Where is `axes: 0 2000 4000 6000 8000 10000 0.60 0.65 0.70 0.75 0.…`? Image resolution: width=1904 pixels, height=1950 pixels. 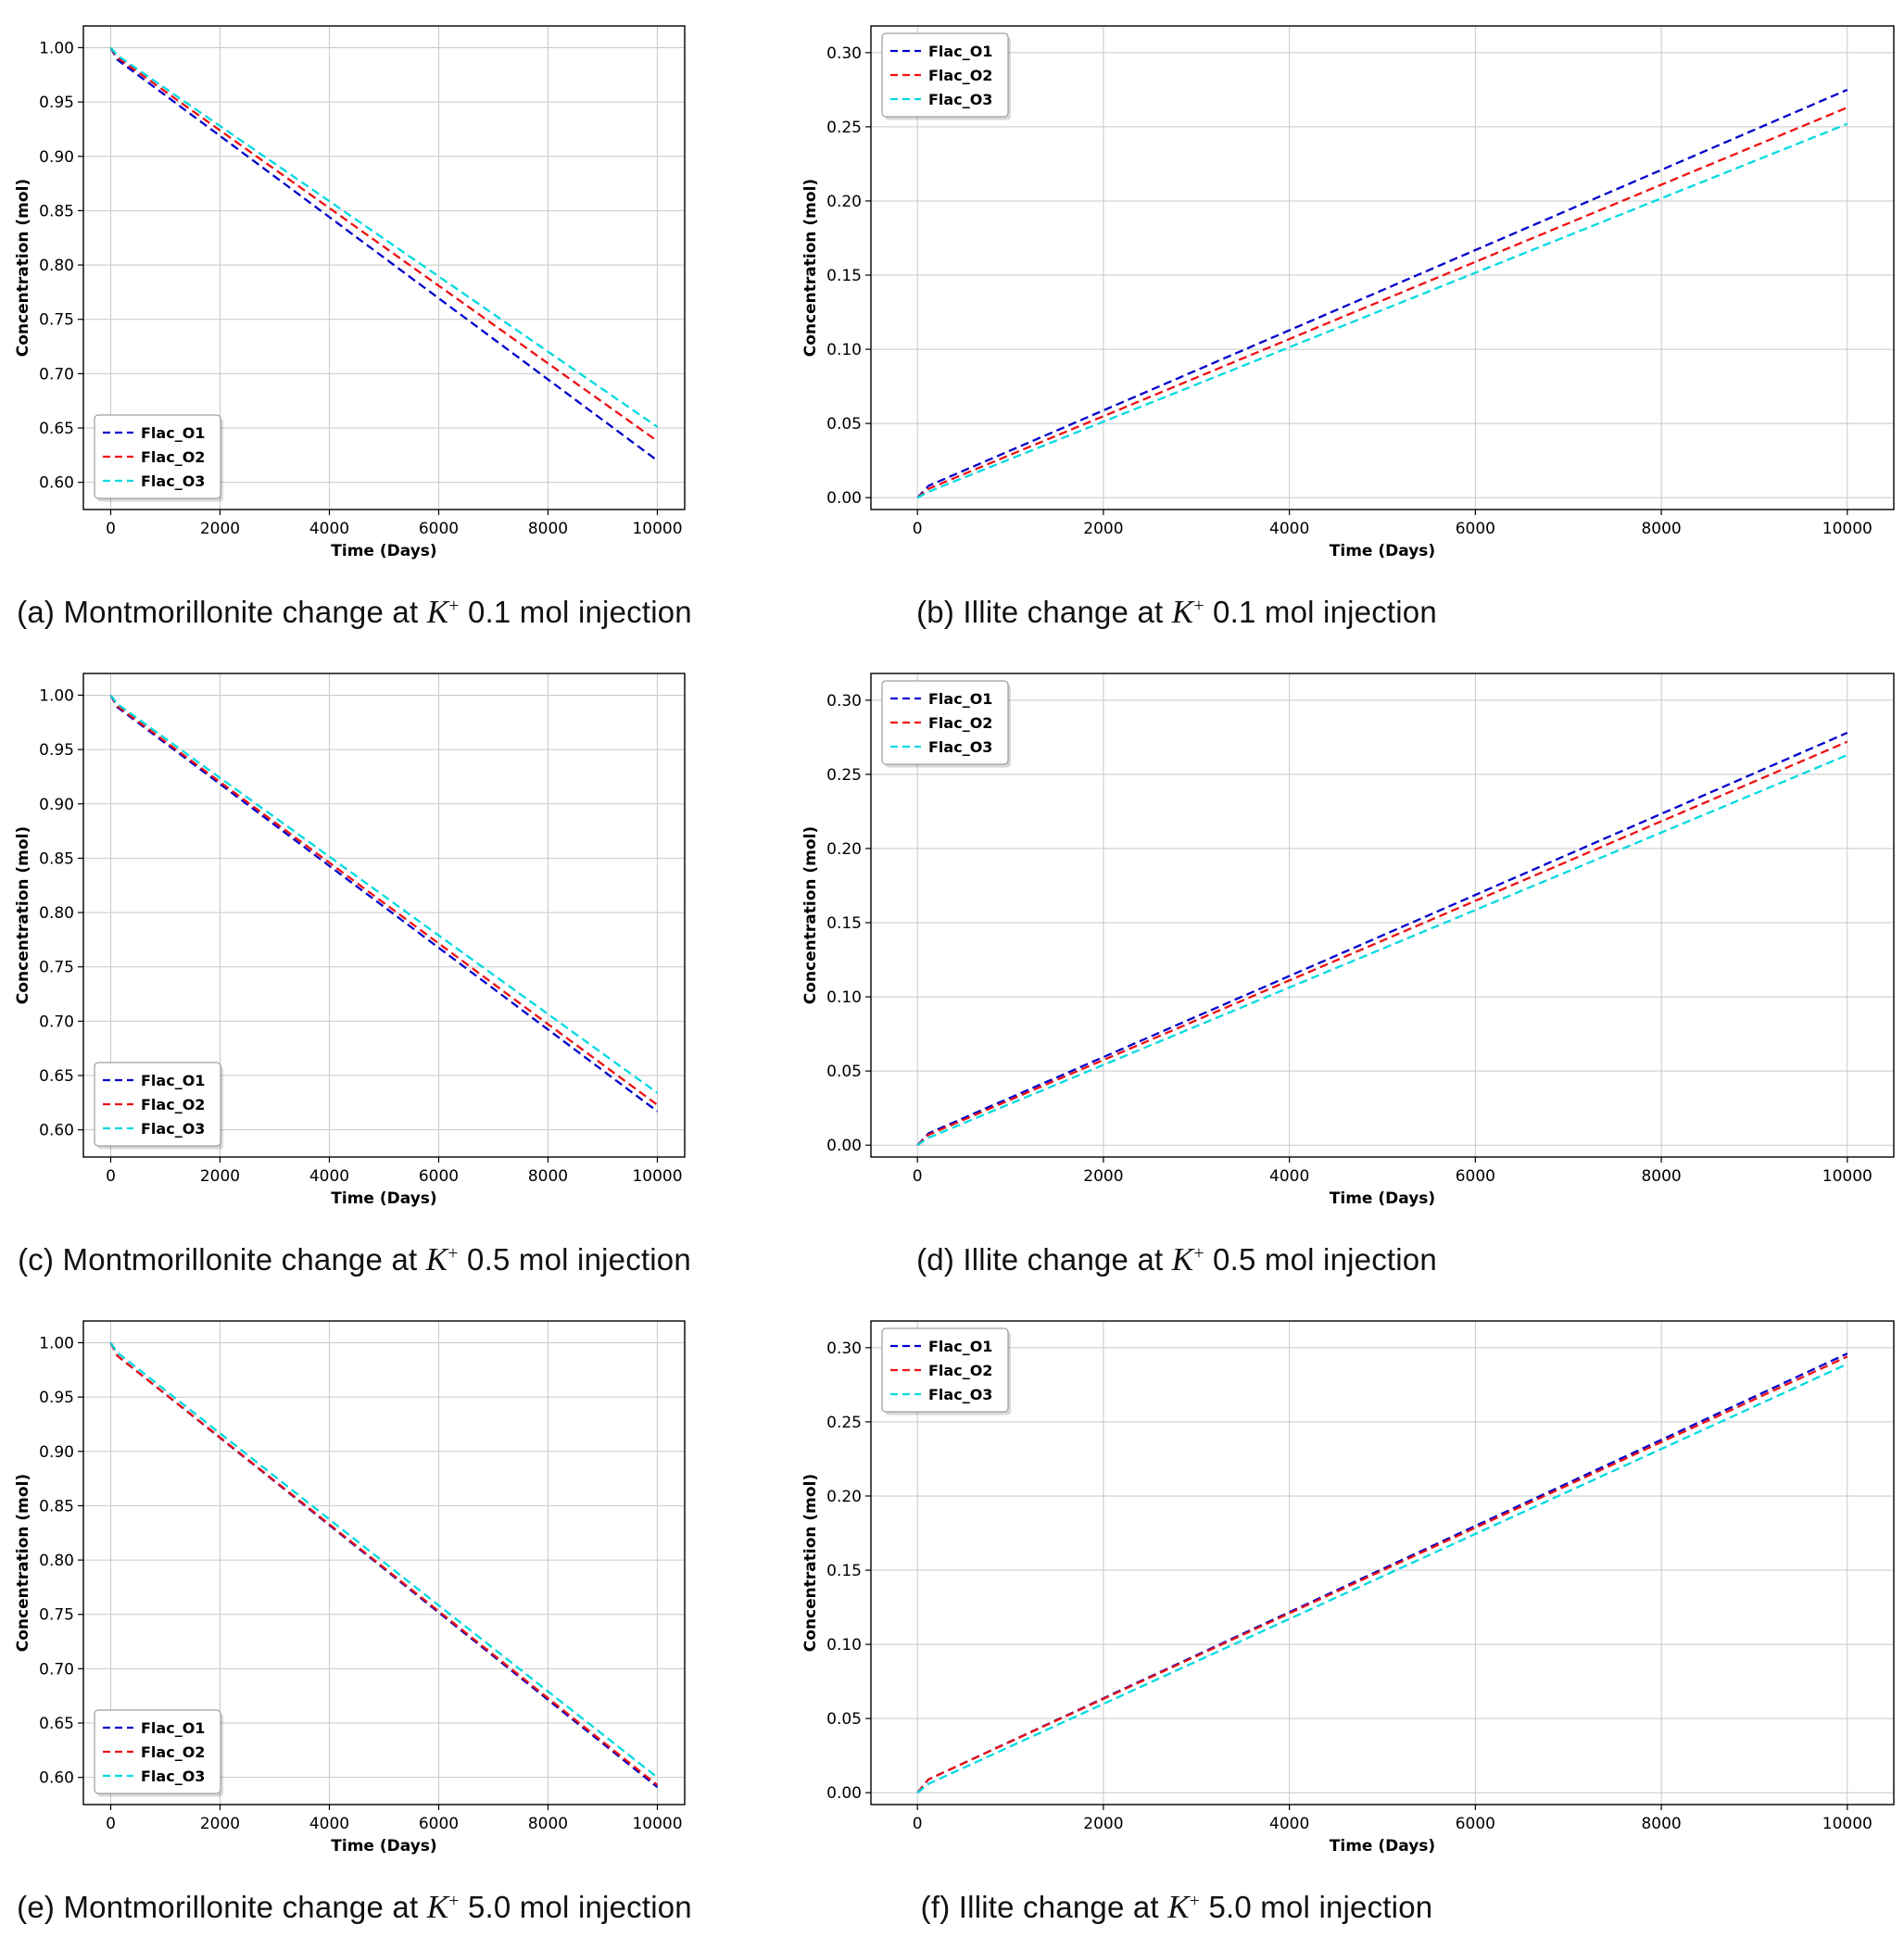 axes: 0 2000 4000 6000 8000 10000 0.60 0.65 0.70 0.75 0.… is located at coordinates (348, 947).